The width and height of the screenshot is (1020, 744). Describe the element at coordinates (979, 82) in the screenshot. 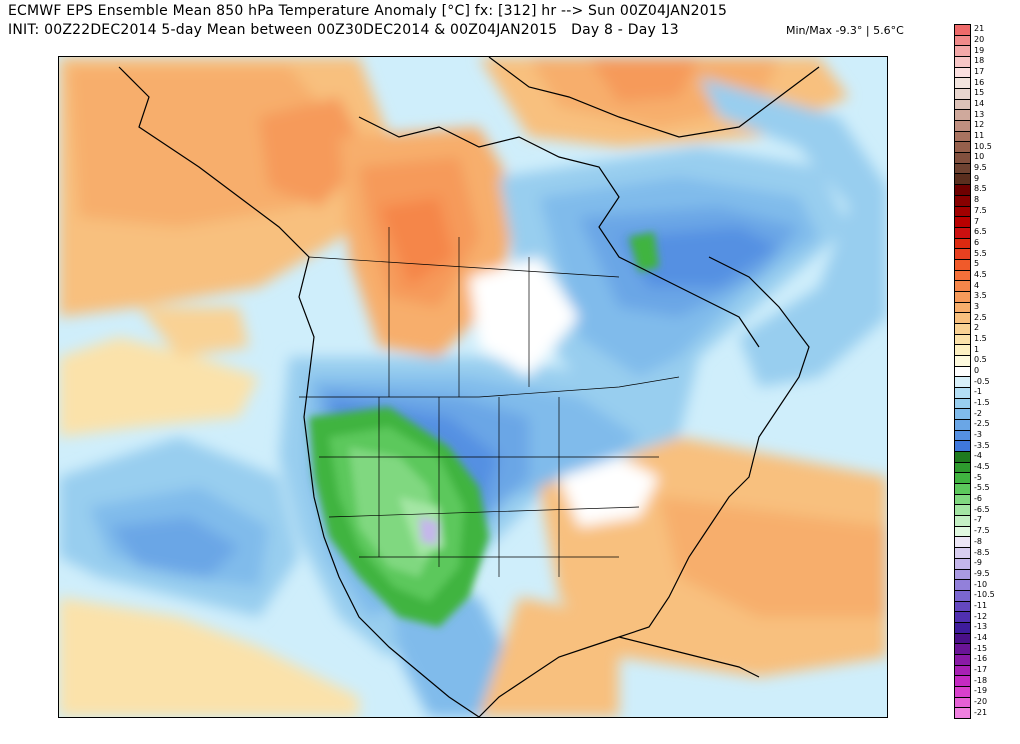

I see `colorbar-label: 16` at that location.